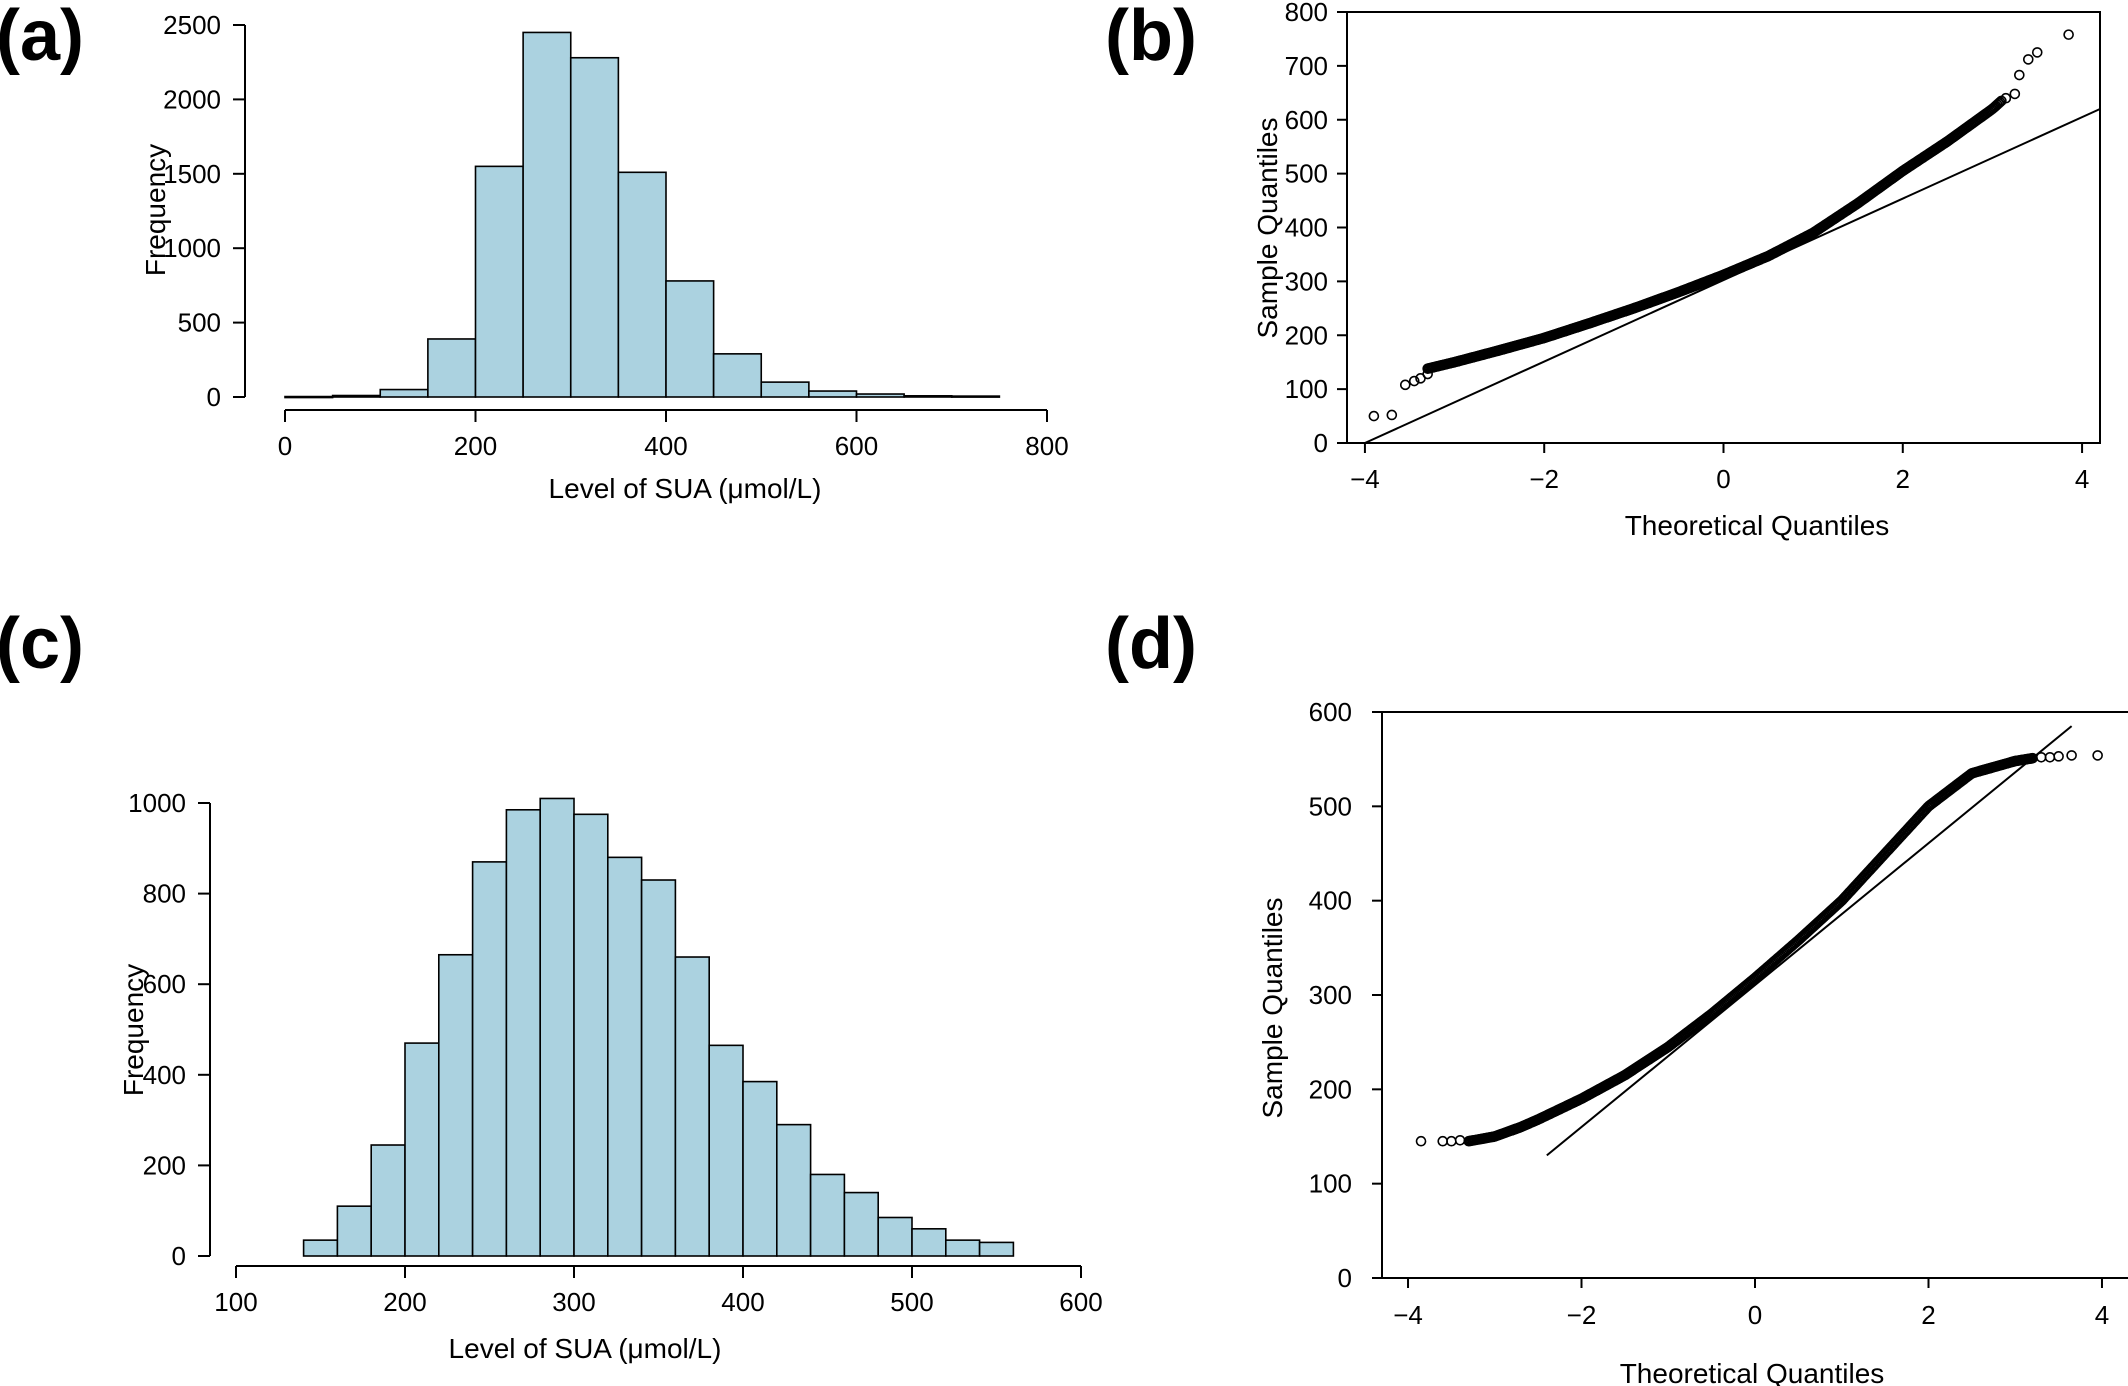 The width and height of the screenshot is (2128, 1386). What do you see at coordinates (235, 1302) in the screenshot?
I see `x-tick-label: 100` at bounding box center [235, 1302].